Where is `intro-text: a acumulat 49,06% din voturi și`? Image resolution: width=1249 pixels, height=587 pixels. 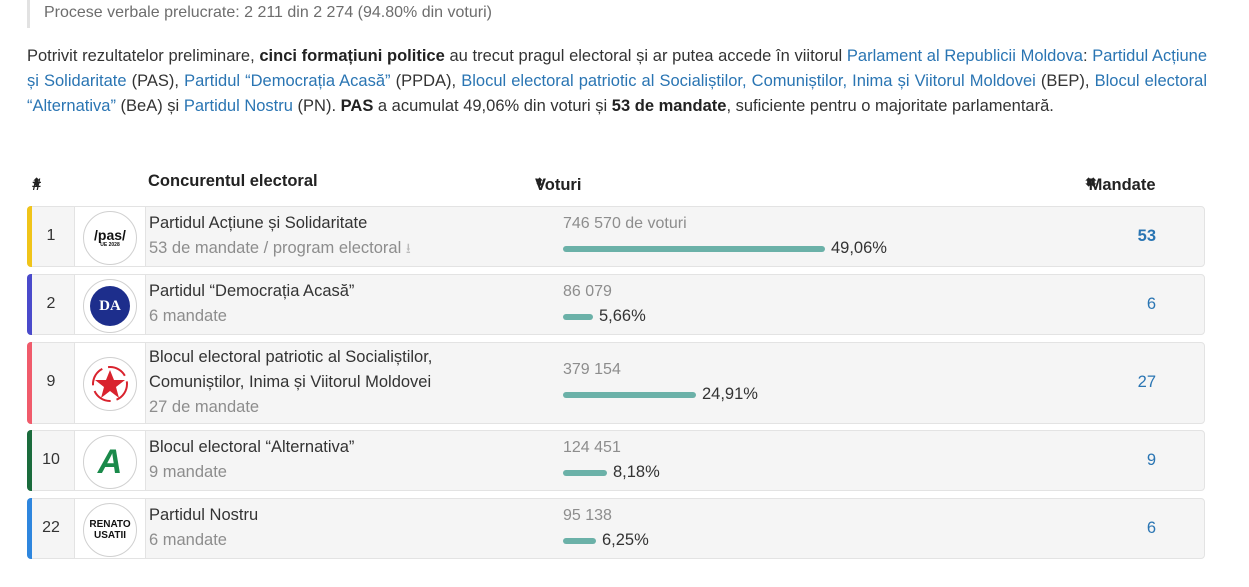 intro-text: a acumulat 49,06% din voturi și is located at coordinates (492, 106).